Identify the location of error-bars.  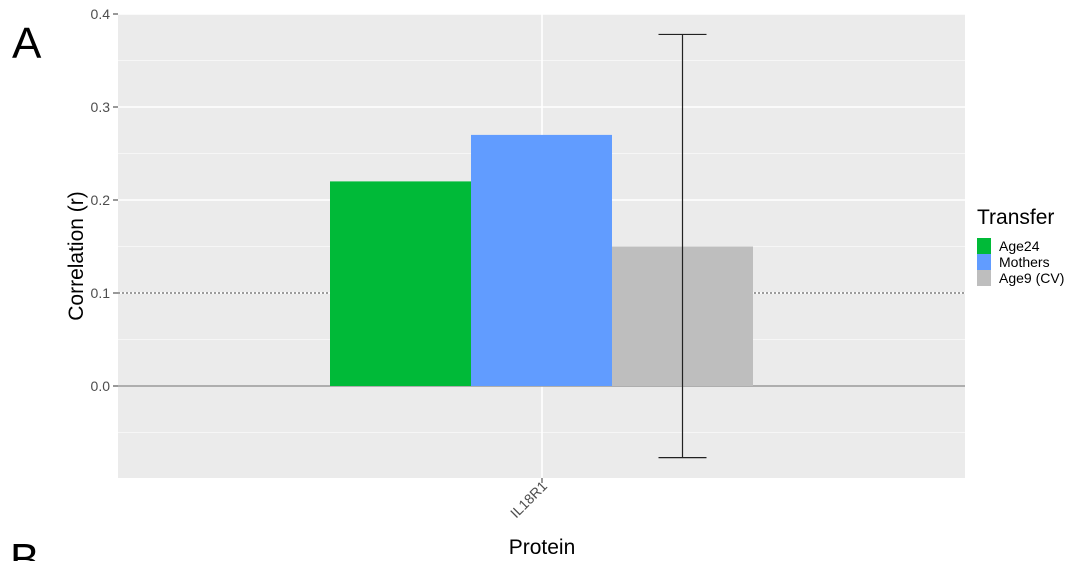
(682, 246).